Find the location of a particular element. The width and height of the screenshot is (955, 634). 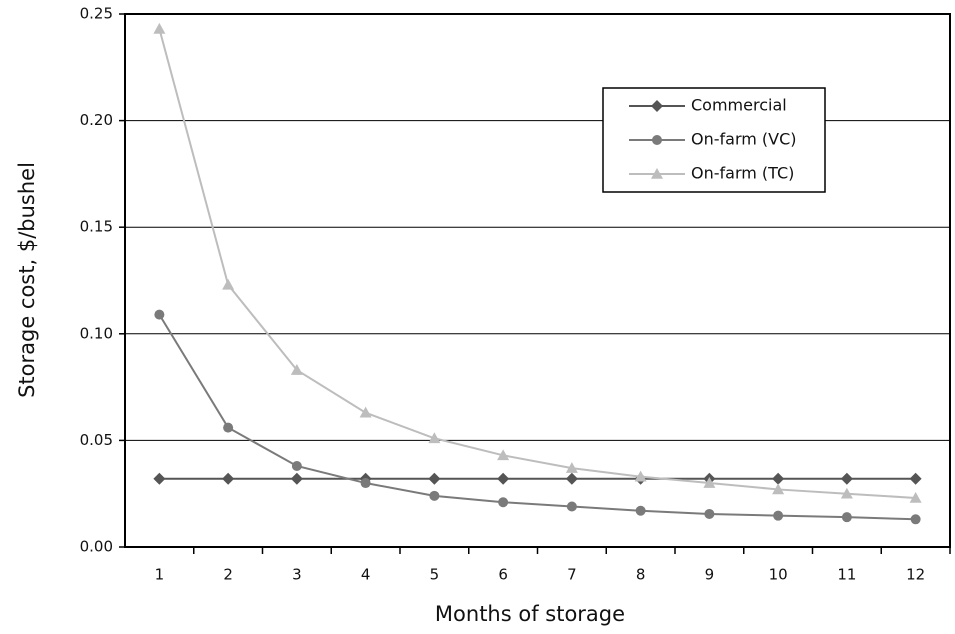

x-tick-label: 12 is located at coordinates (915, 575).